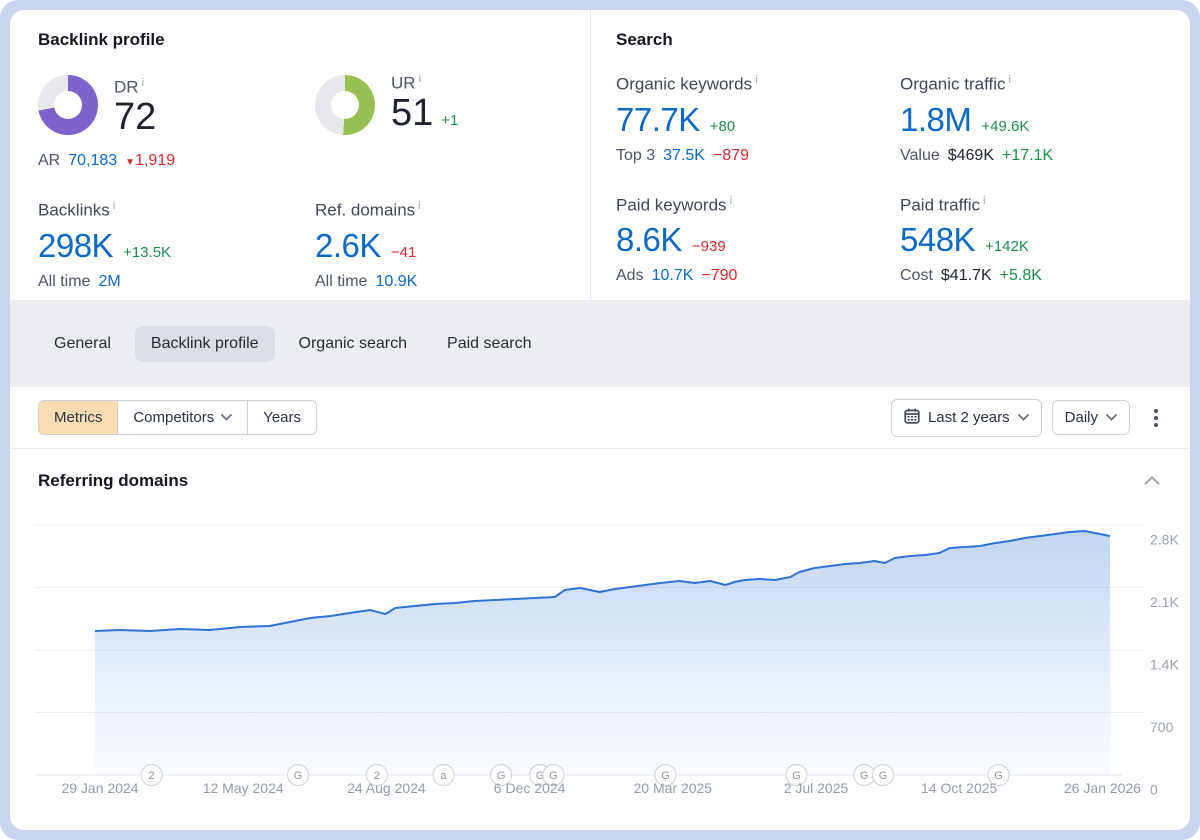 Image resolution: width=1200 pixels, height=840 pixels. What do you see at coordinates (1156, 410) in the screenshot?
I see `kebab-icon` at bounding box center [1156, 410].